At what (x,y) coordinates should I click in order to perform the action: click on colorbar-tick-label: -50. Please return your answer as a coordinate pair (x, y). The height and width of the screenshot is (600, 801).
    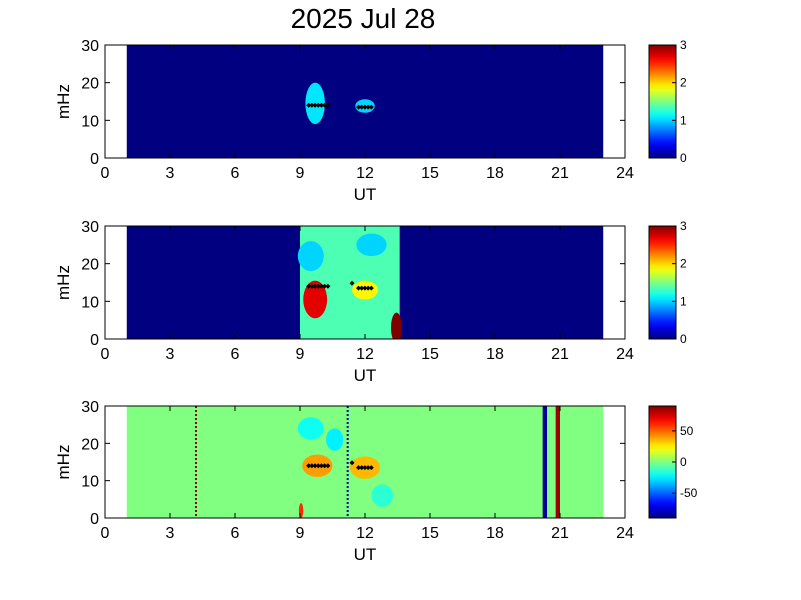
    Looking at the image, I should click on (689, 493).